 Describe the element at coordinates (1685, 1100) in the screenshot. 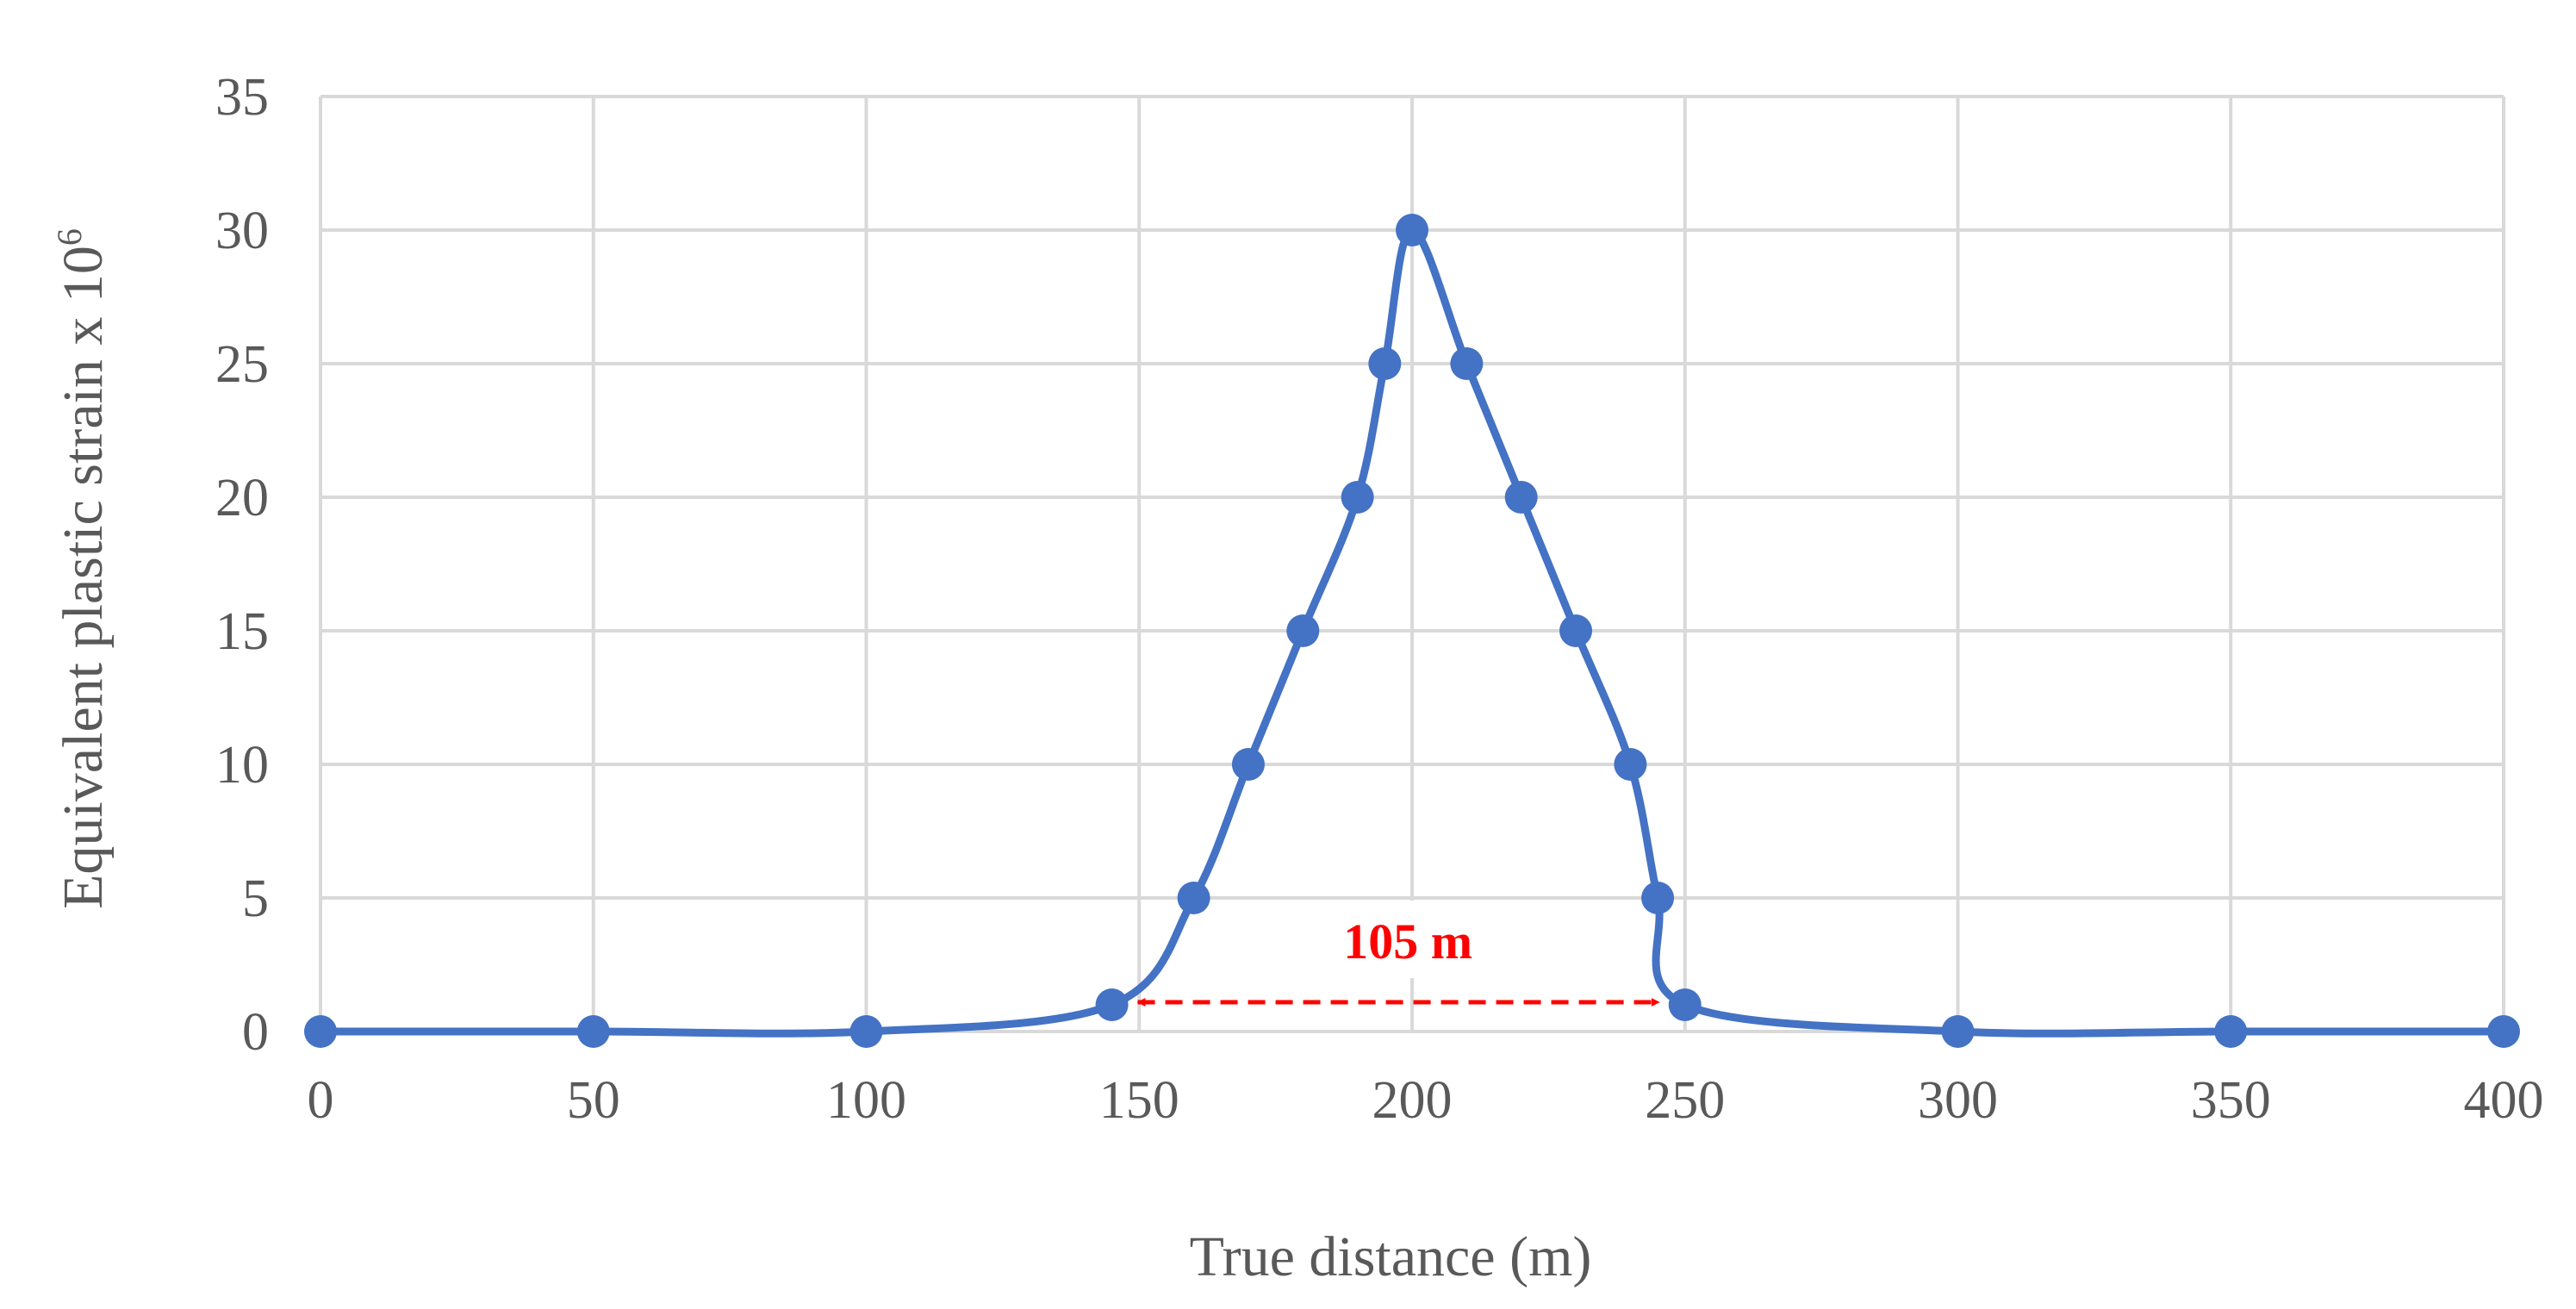

I see `x-tick-label: 250` at that location.